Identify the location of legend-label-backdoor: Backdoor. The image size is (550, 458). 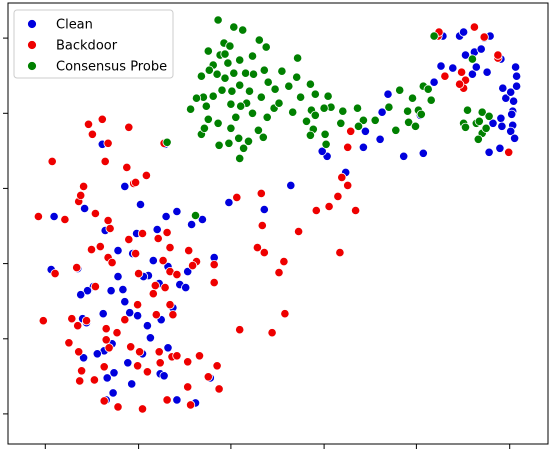
(87, 46).